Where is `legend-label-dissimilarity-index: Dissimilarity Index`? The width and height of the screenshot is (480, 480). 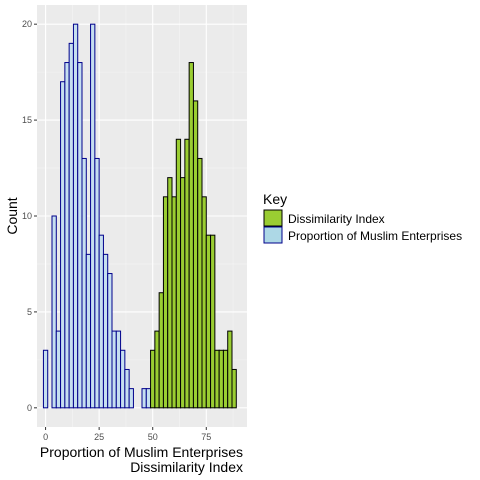 legend-label-dissimilarity-index: Dissimilarity Index is located at coordinates (336, 219).